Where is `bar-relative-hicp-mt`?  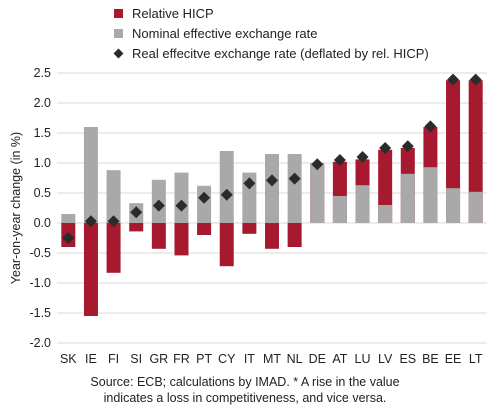 bar-relative-hicp-mt is located at coordinates (272, 236).